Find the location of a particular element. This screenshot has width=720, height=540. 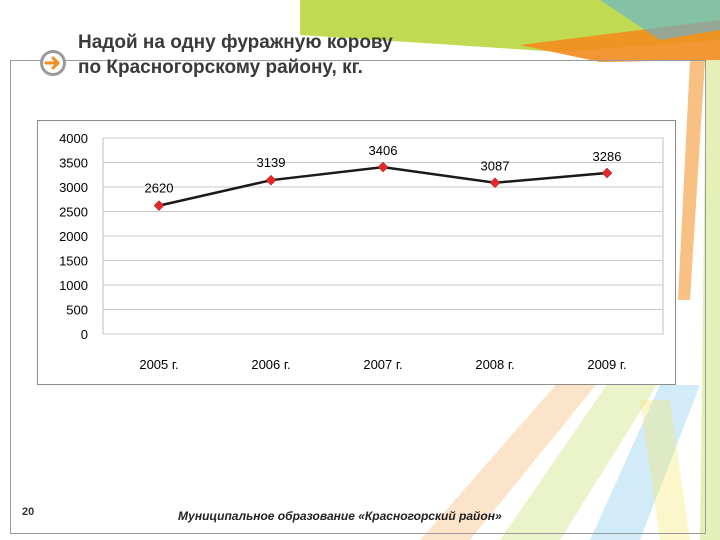

series-line is located at coordinates (383, 186).